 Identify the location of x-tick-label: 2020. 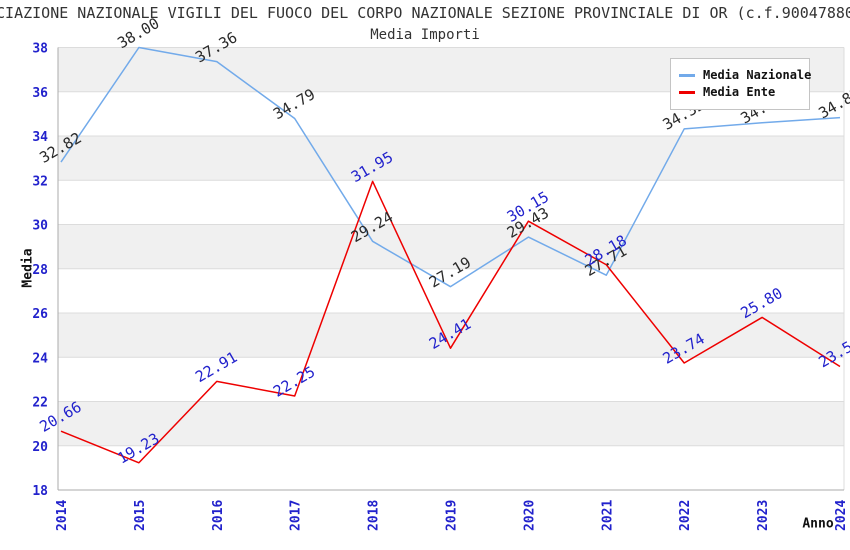
(529, 515).